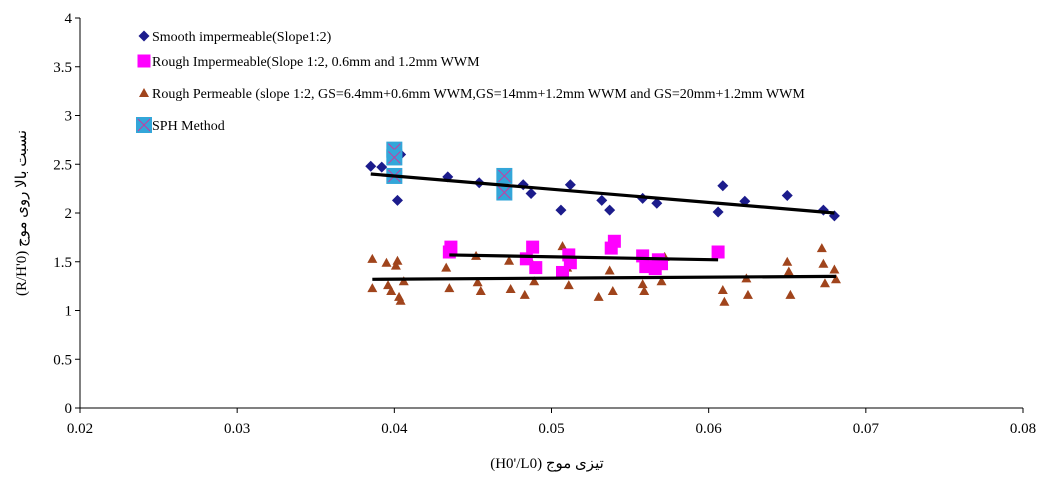 The width and height of the screenshot is (1050, 481). I want to click on y-tick-label: 0.5, so click(62, 360).